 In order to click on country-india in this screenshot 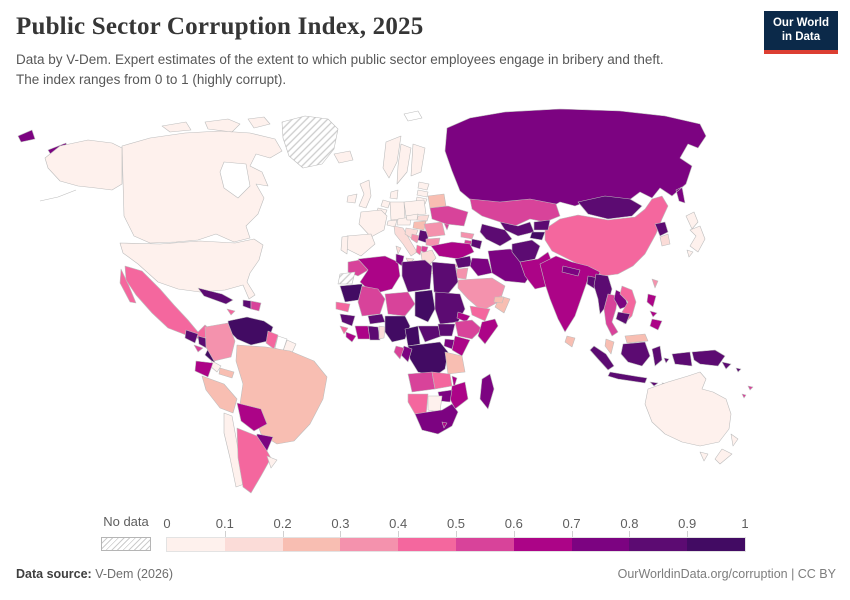, I will do `click(570, 294)`.